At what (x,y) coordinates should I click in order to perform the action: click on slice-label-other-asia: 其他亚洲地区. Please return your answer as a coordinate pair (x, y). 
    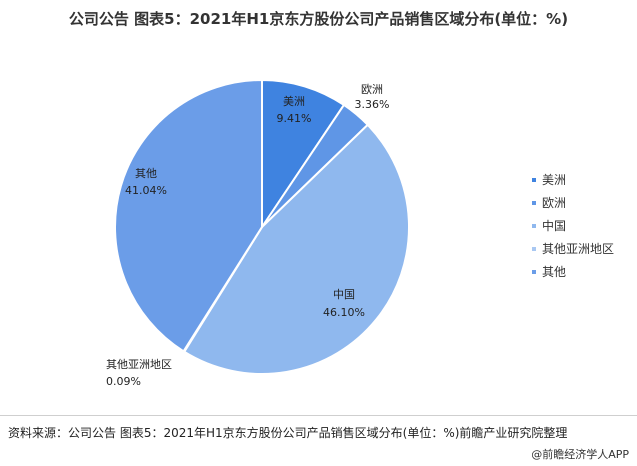
    Looking at the image, I should click on (139, 364).